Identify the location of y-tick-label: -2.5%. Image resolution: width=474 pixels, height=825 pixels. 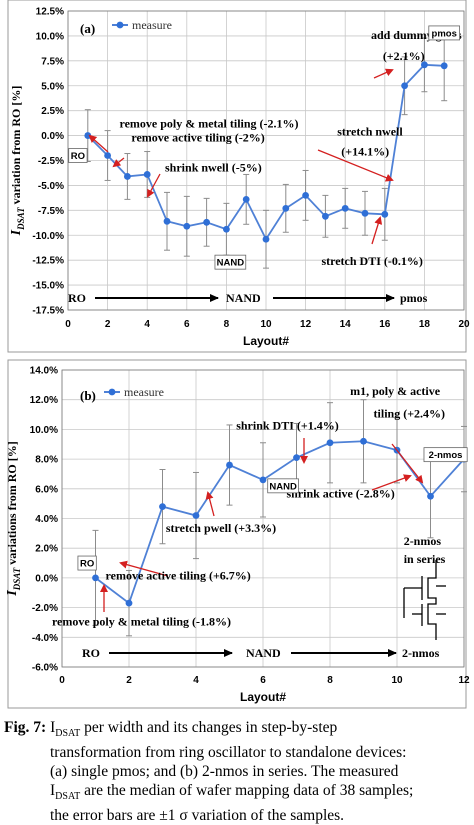
(51, 161).